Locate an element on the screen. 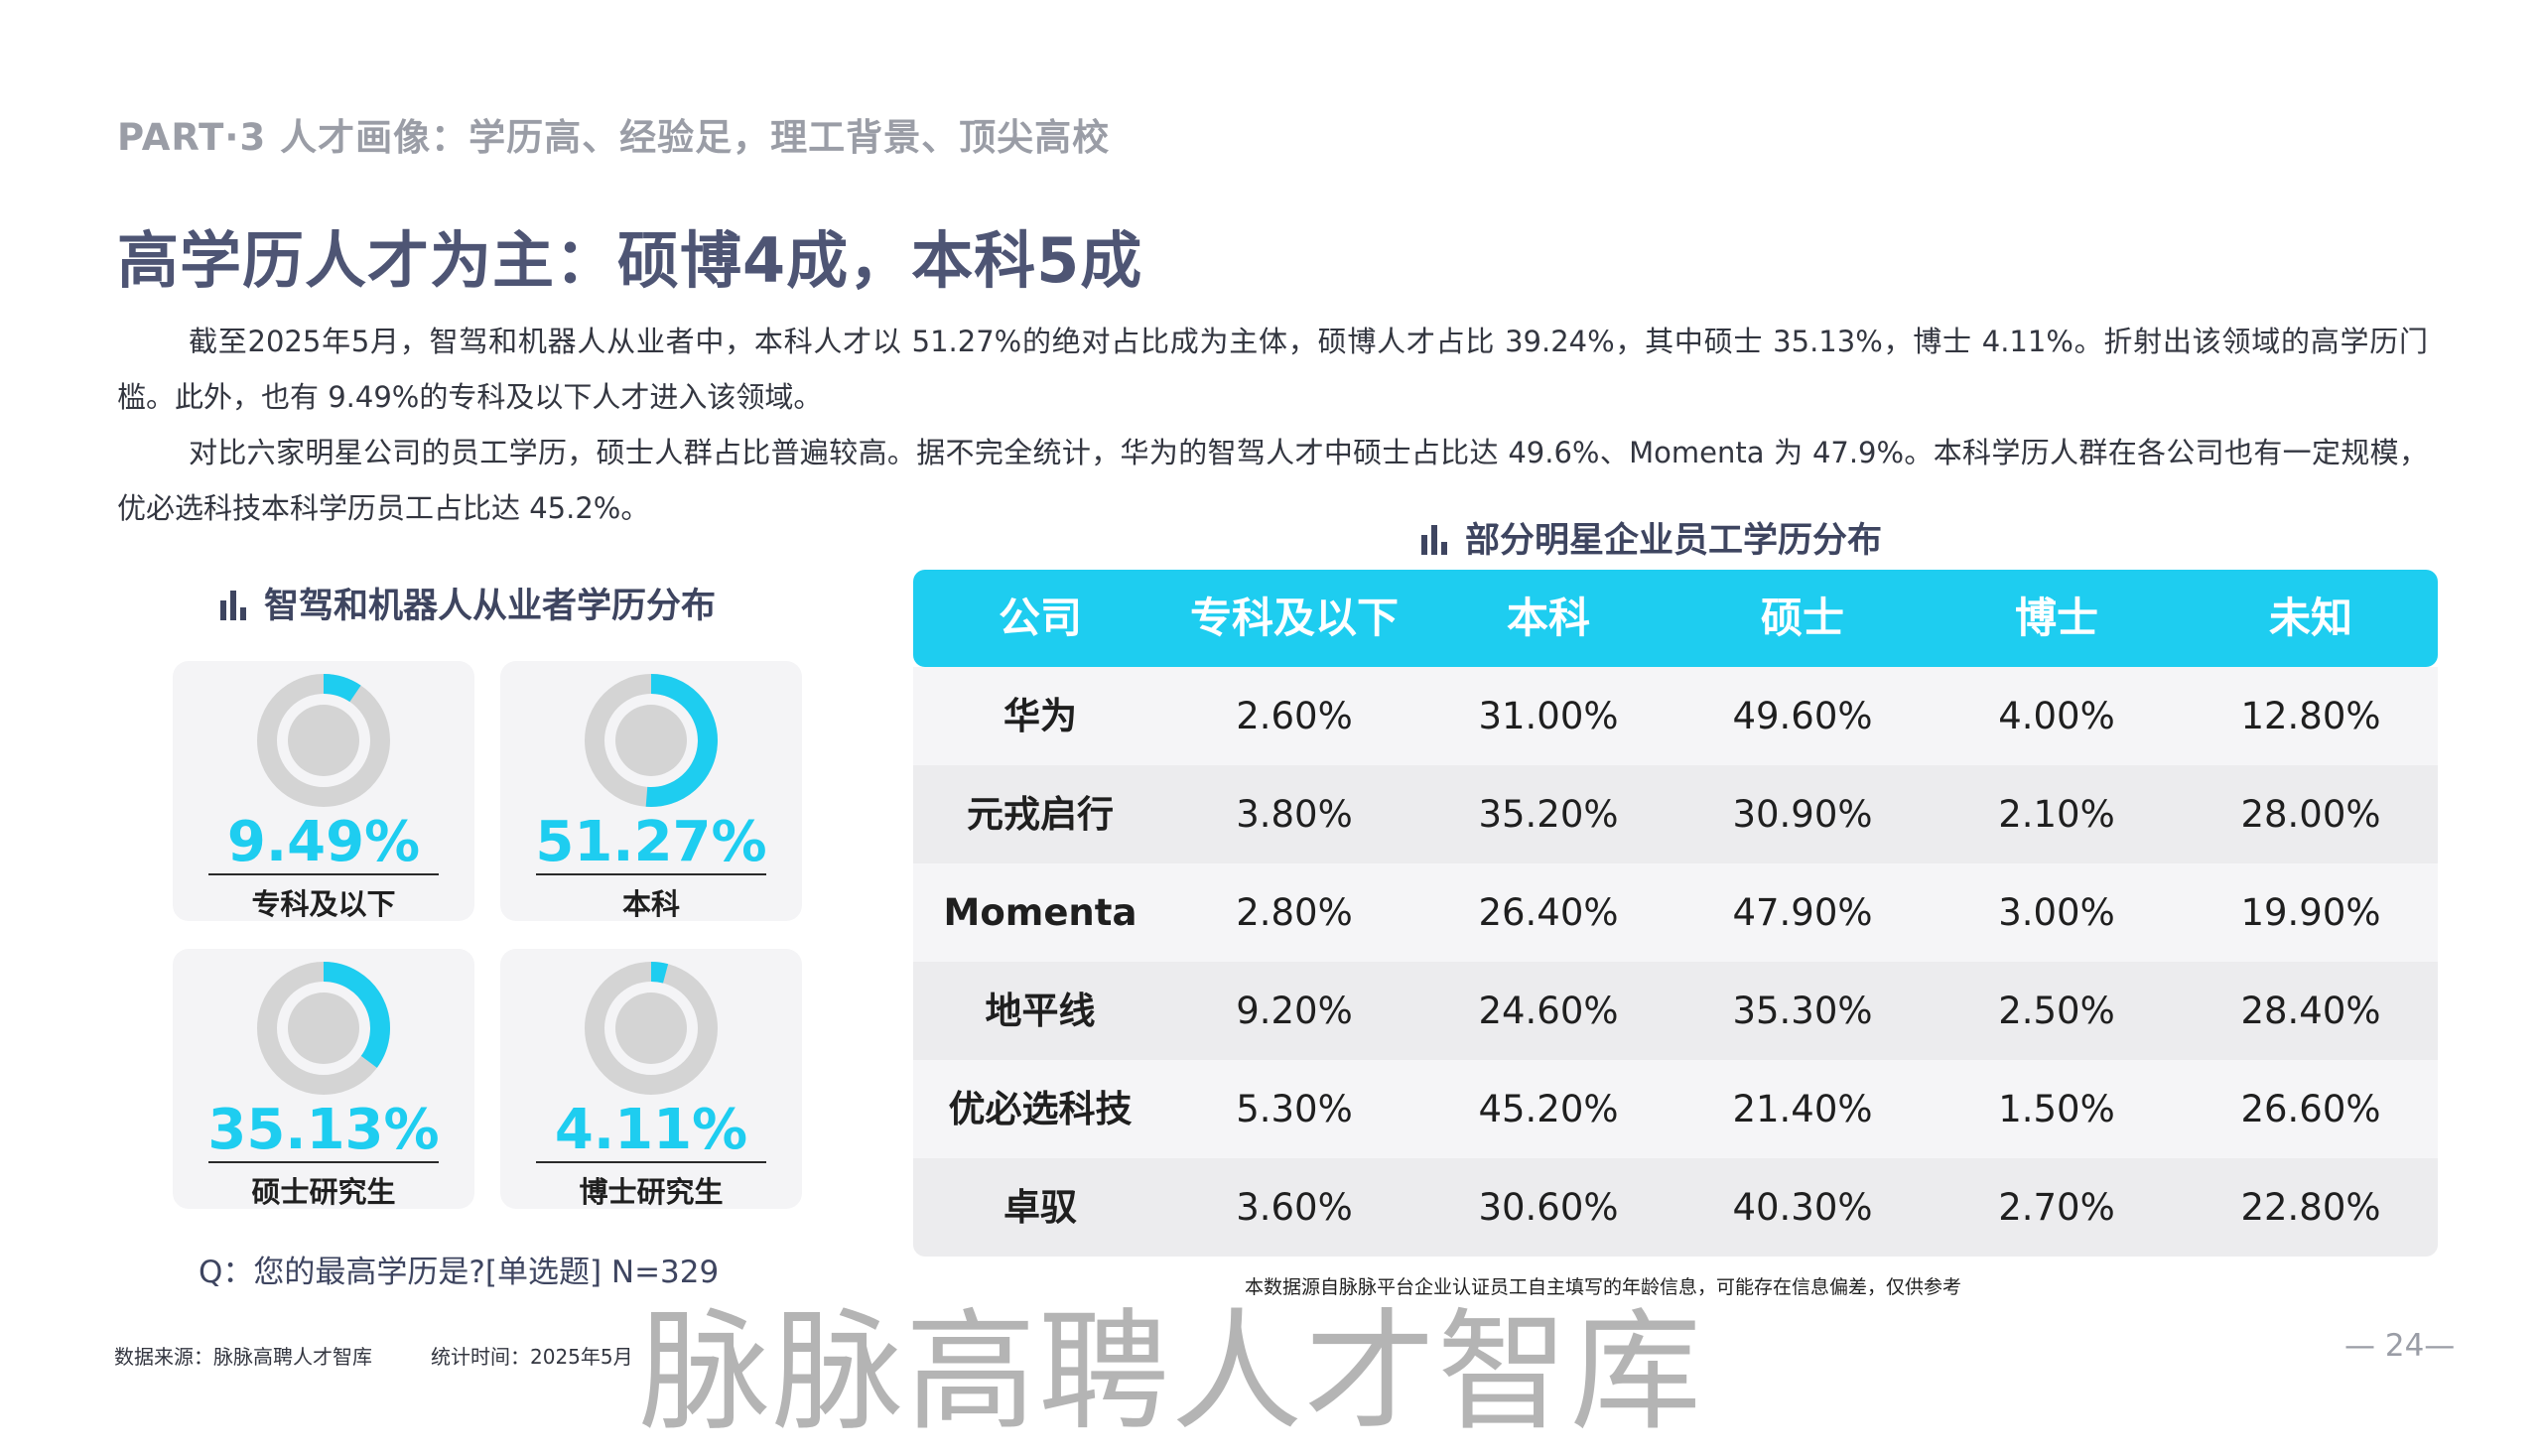 This screenshot has width=2541, height=1456. donut-value: 35.13% is located at coordinates (324, 1130).